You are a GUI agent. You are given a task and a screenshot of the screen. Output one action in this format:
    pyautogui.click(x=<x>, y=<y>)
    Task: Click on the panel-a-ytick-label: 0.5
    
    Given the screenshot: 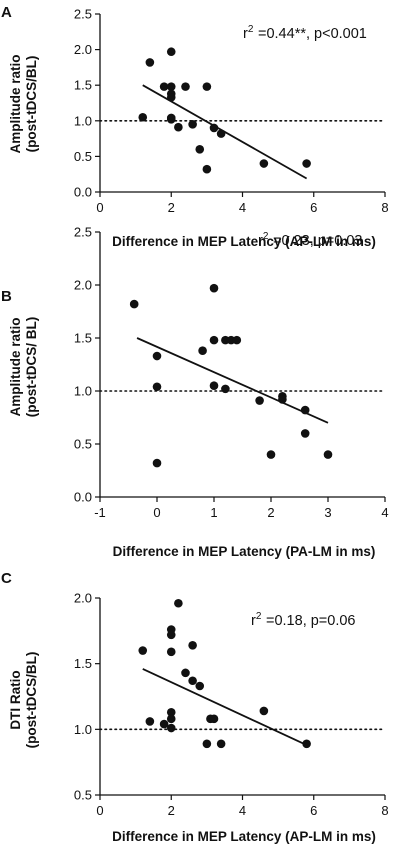 What is the action you would take?
    pyautogui.click(x=83, y=156)
    